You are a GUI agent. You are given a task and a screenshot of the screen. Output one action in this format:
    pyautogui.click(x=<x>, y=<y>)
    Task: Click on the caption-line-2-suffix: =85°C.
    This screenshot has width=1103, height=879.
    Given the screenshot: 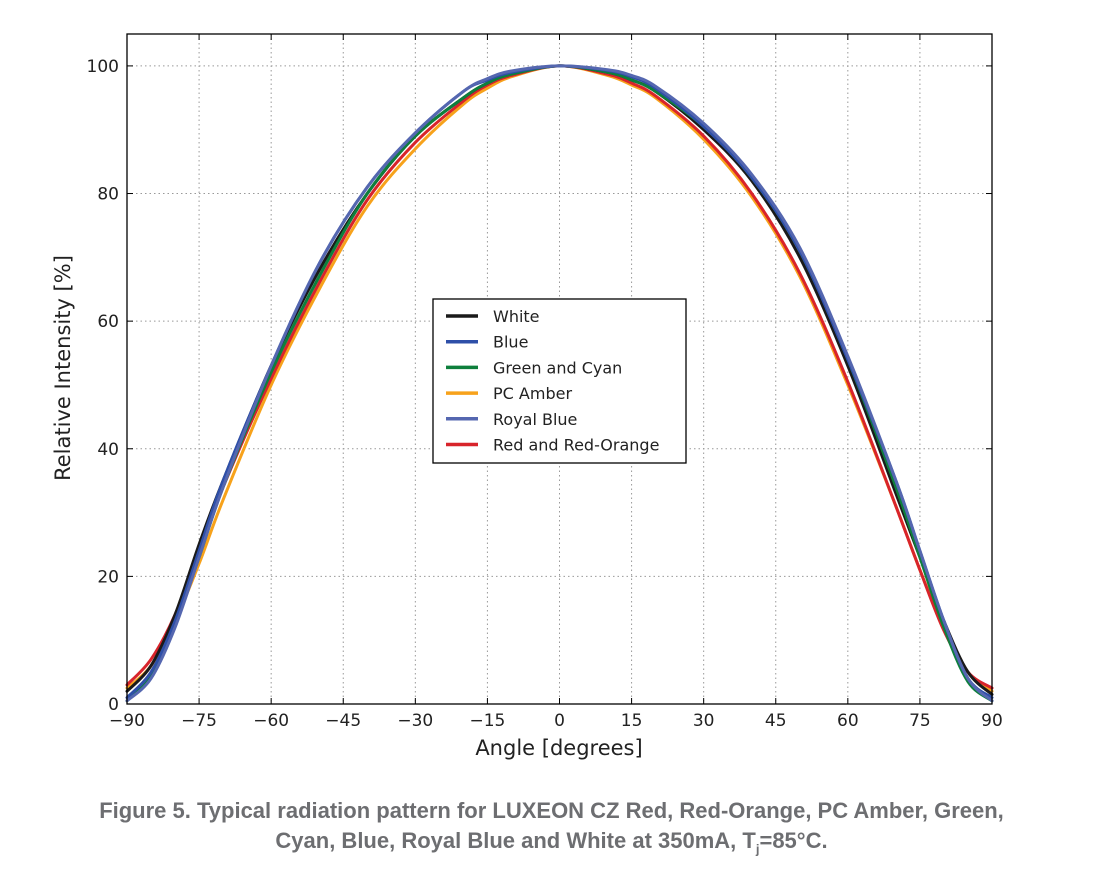 What is the action you would take?
    pyautogui.click(x=793, y=840)
    